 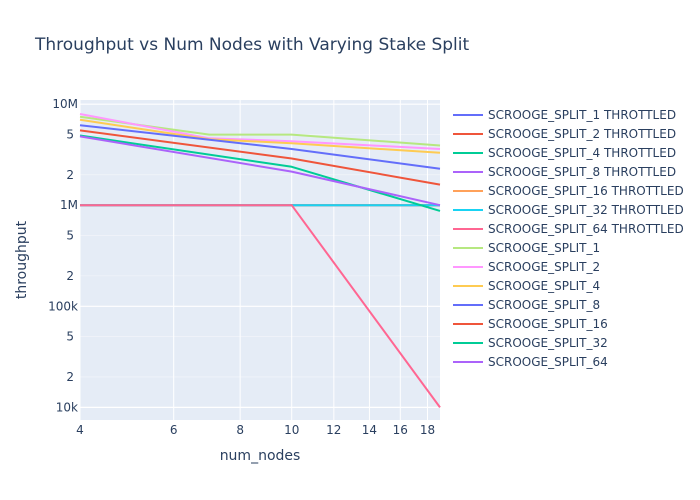 What do you see at coordinates (80, 430) in the screenshot?
I see `x-tick-label: 4` at bounding box center [80, 430].